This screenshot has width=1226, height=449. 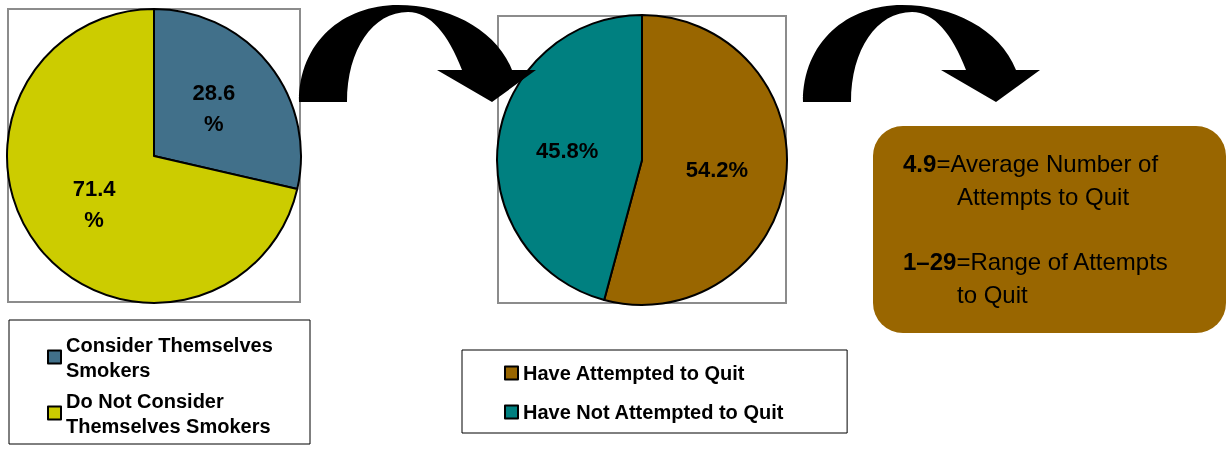 I want to click on legend-label: Have Not Attempted to Quit, so click(x=653, y=412).